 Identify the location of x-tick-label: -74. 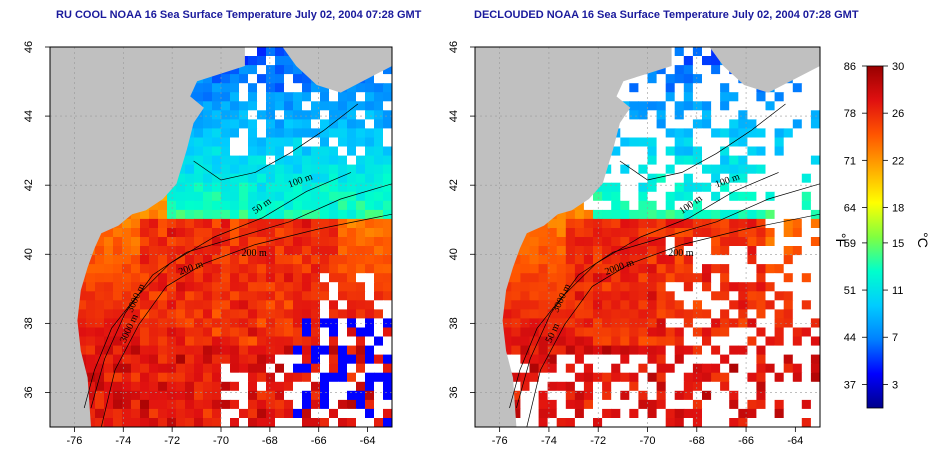
(549, 441).